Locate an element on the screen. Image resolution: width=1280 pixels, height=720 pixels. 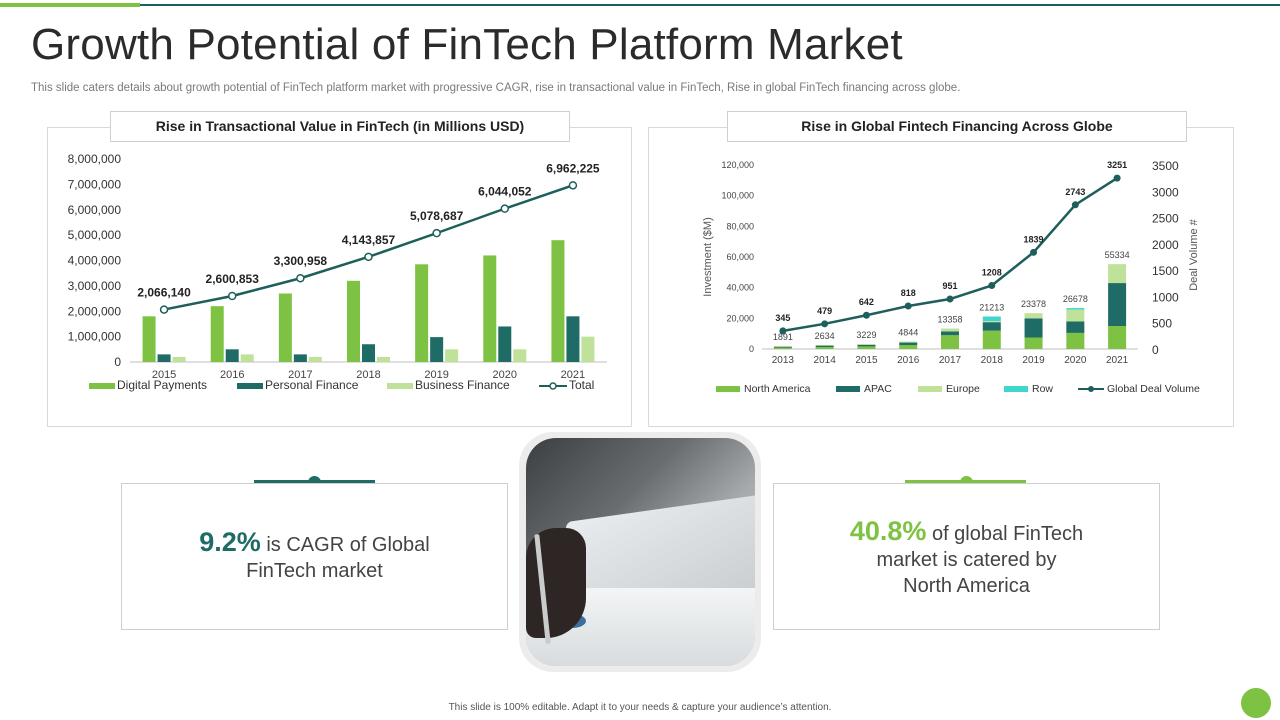
legend-label: Row is located at coordinates (1042, 389).